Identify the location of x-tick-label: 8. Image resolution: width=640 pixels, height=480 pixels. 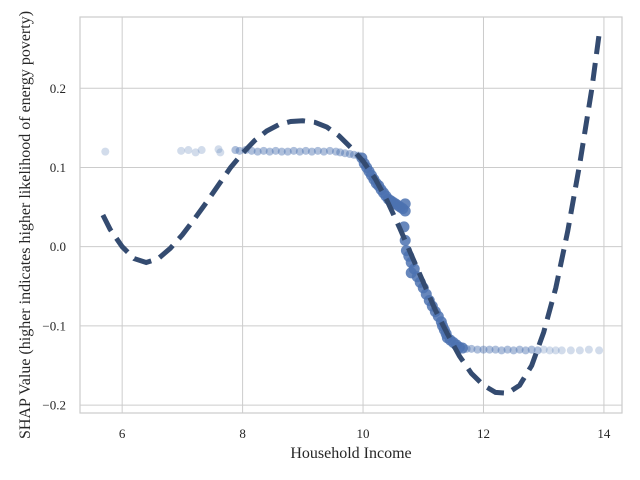
(242, 433).